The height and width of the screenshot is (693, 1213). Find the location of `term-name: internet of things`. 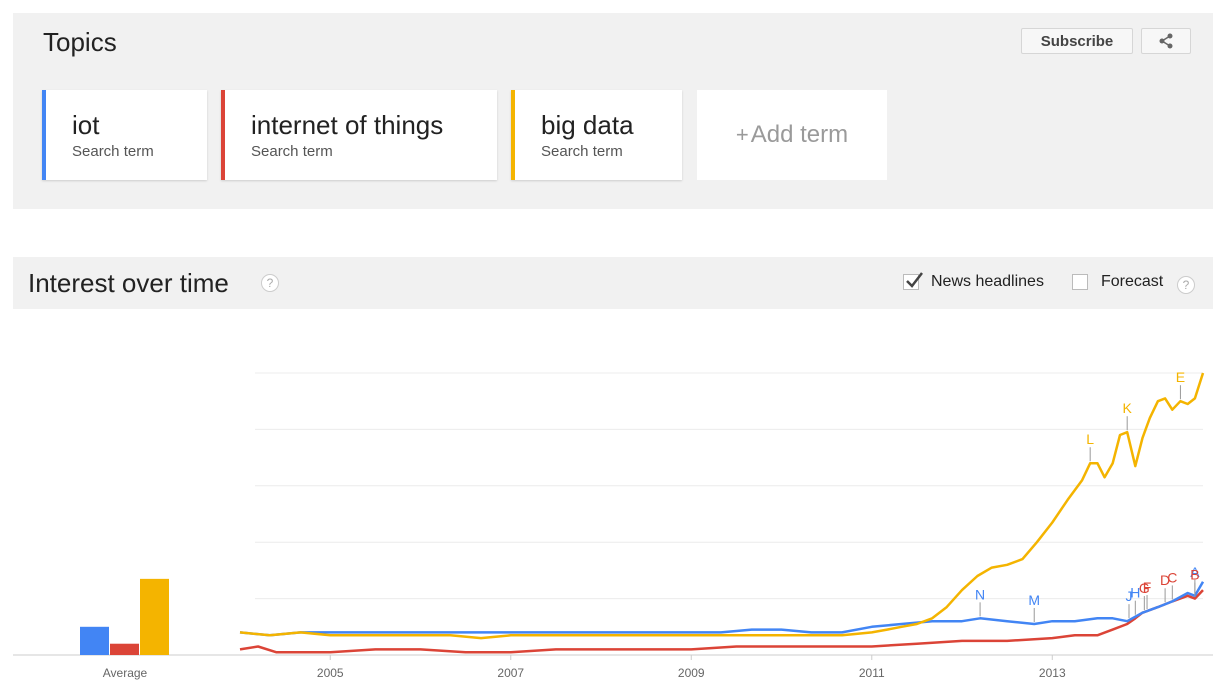

term-name: internet of things is located at coordinates (347, 125).